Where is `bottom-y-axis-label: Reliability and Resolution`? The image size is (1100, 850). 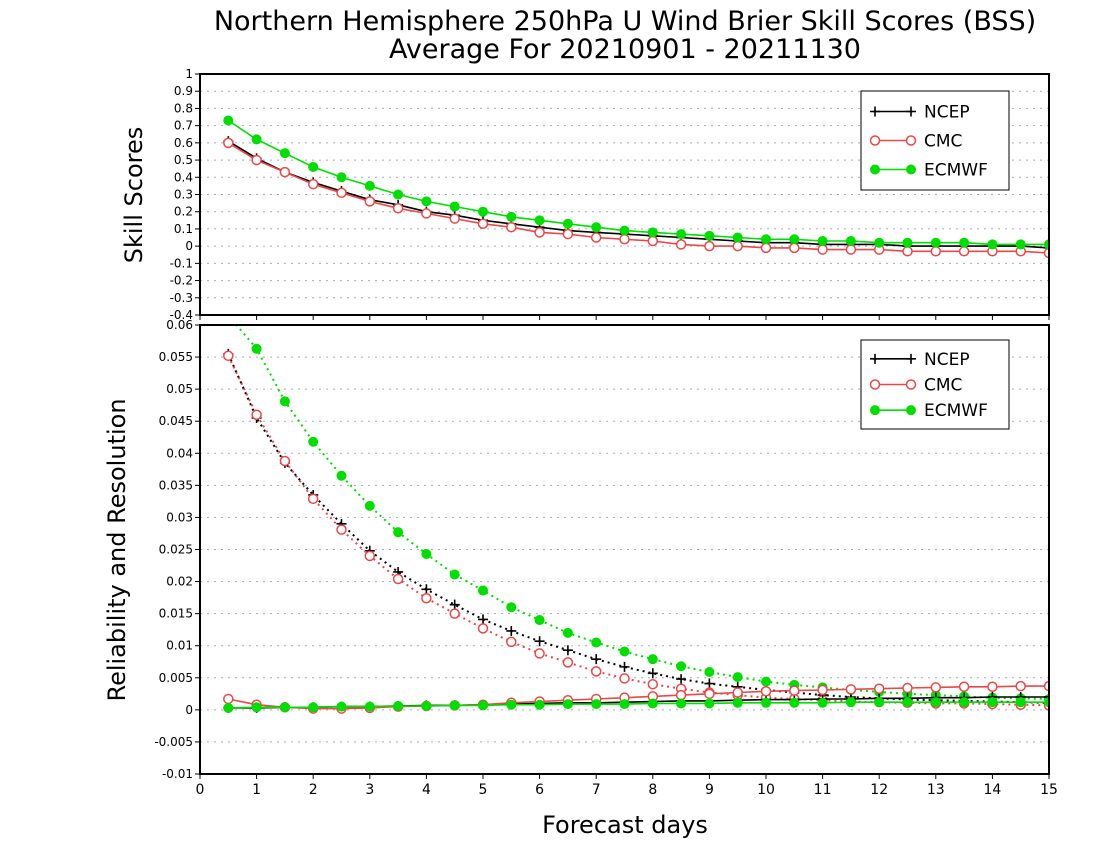
bottom-y-axis-label: Reliability and Resolution is located at coordinates (117, 549).